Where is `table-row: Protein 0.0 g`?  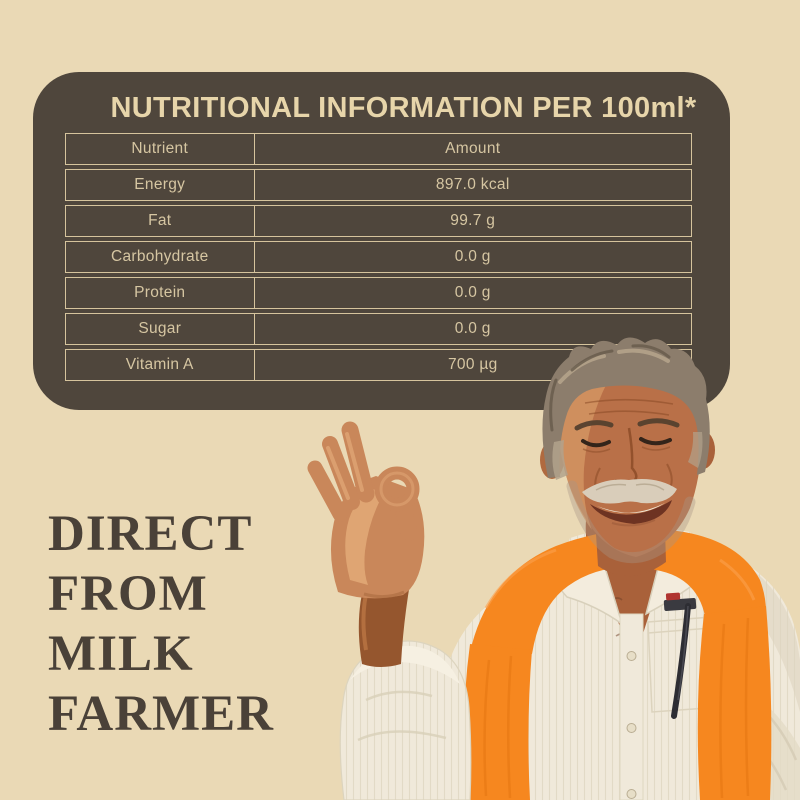
table-row: Protein 0.0 g is located at coordinates (378, 293).